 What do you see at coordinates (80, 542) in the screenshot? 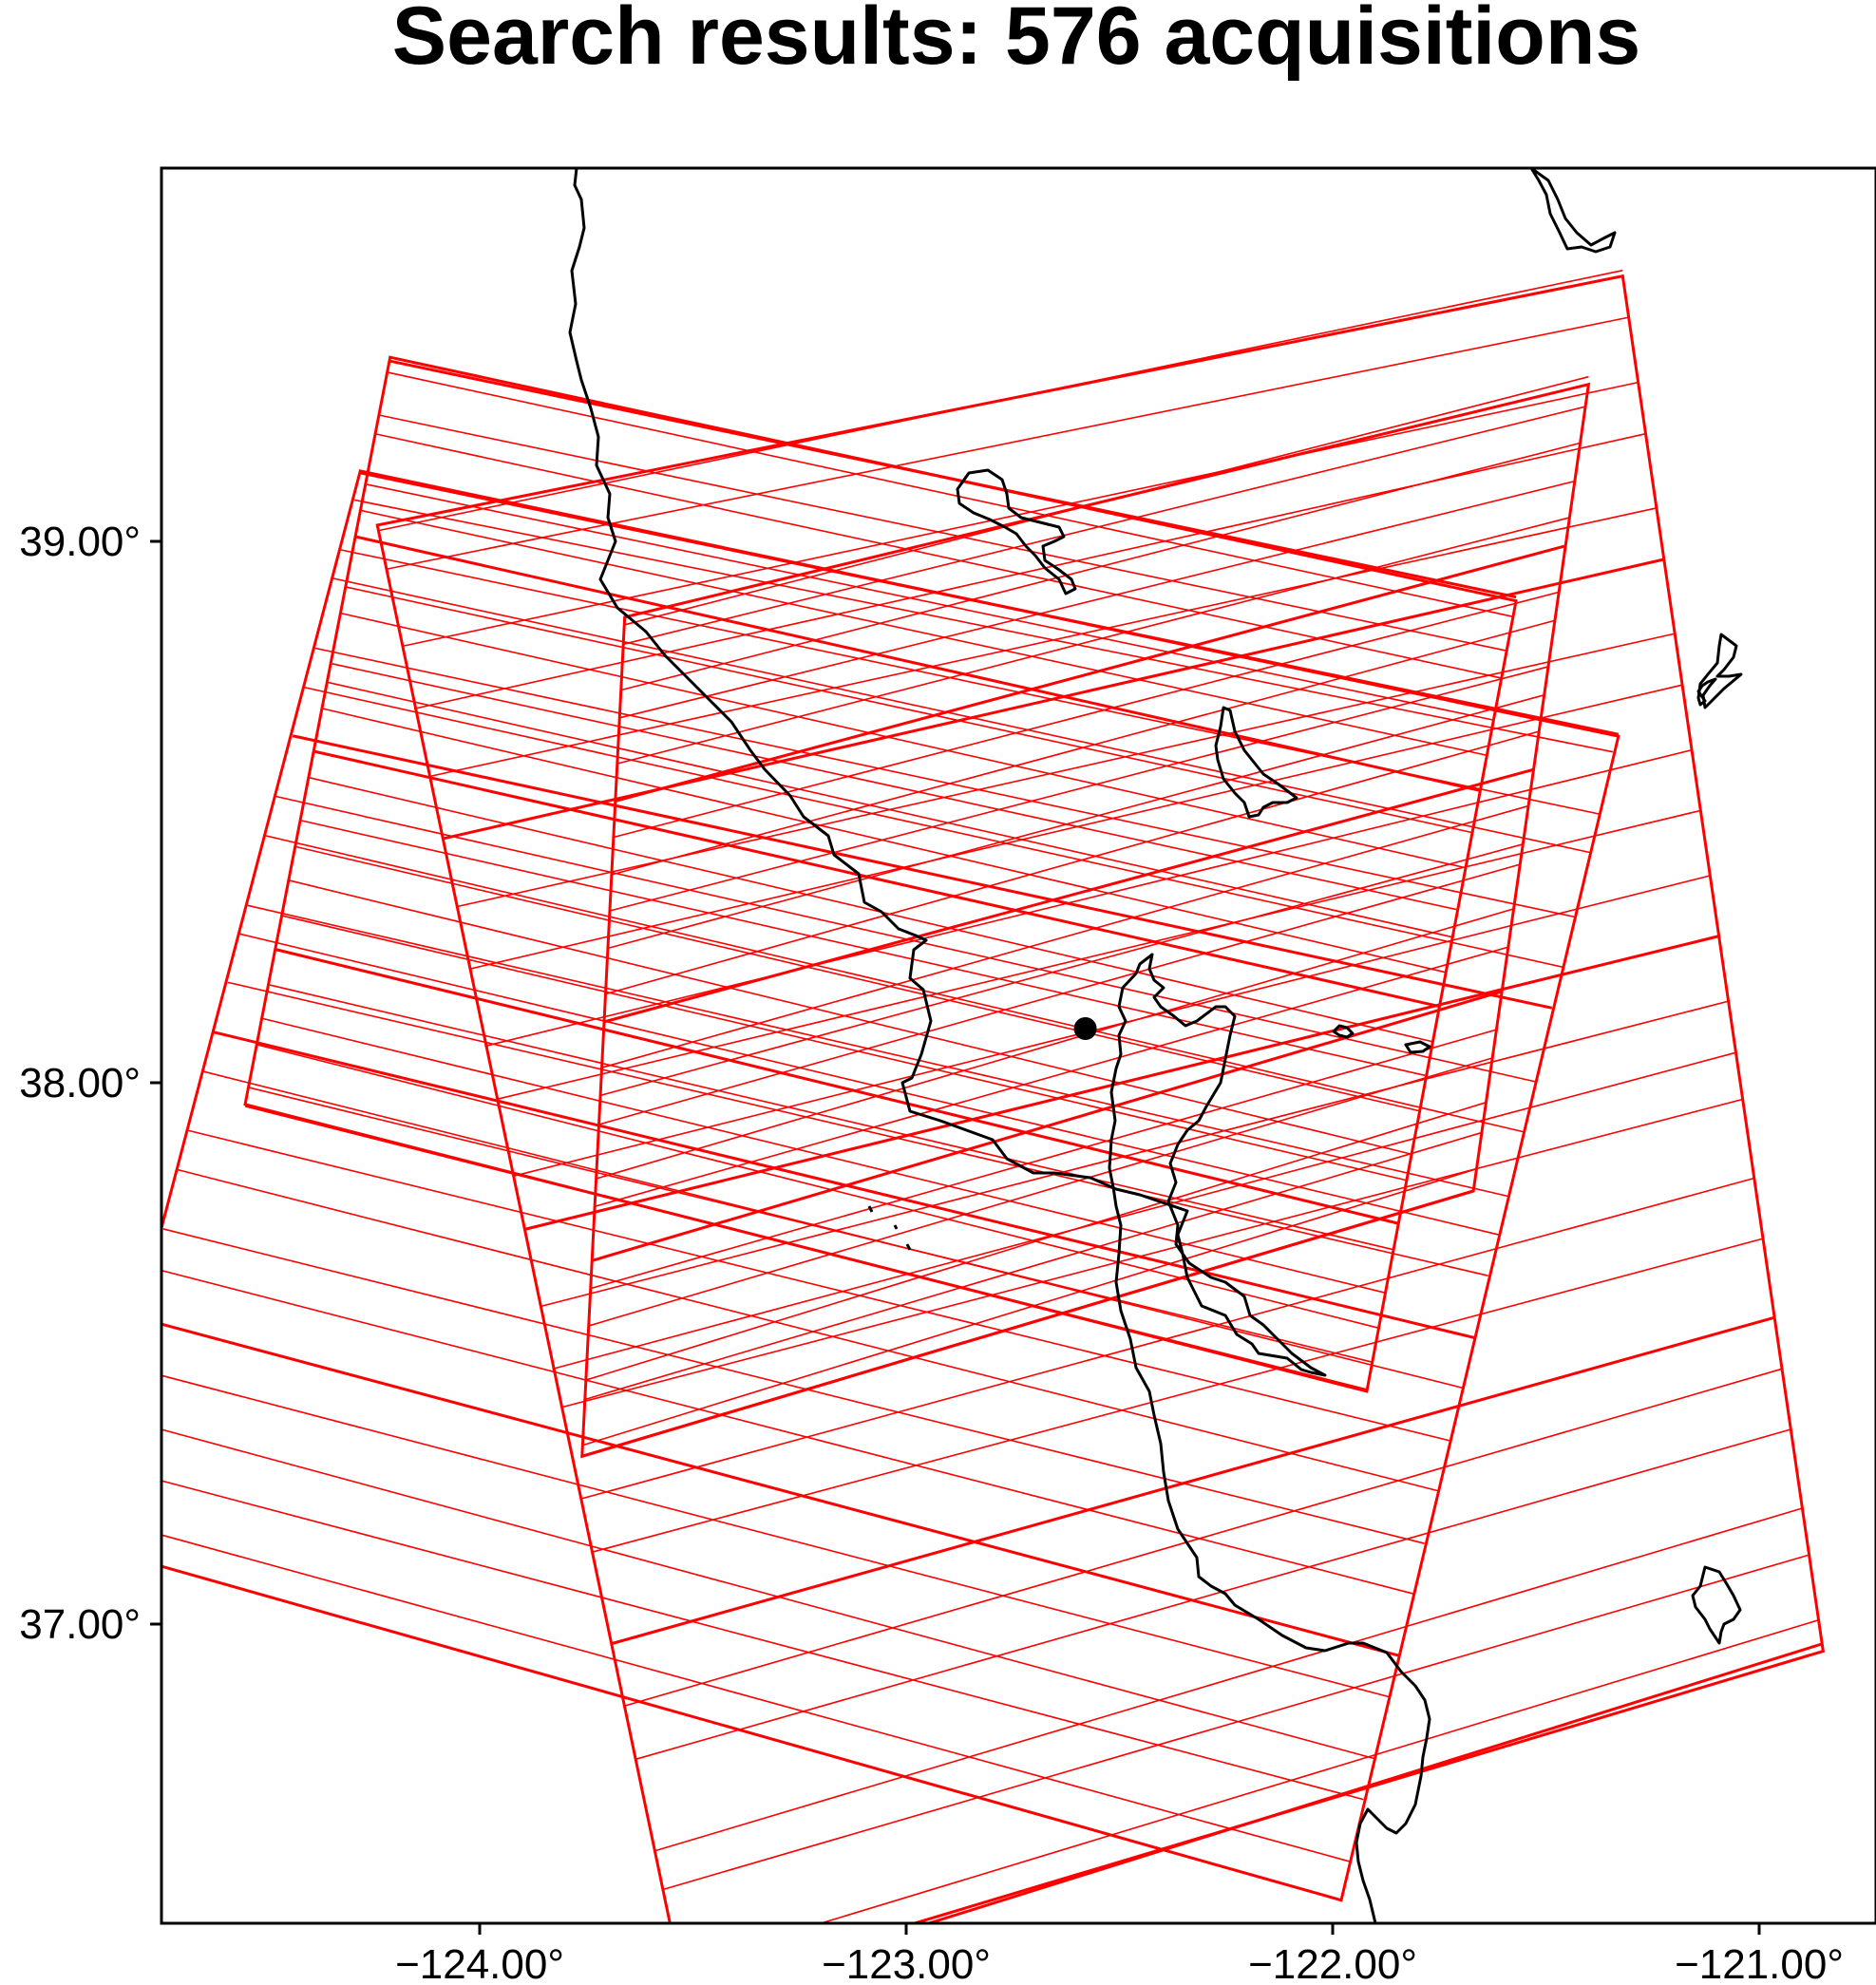
I see `y-tick-label: 39.00°` at bounding box center [80, 542].